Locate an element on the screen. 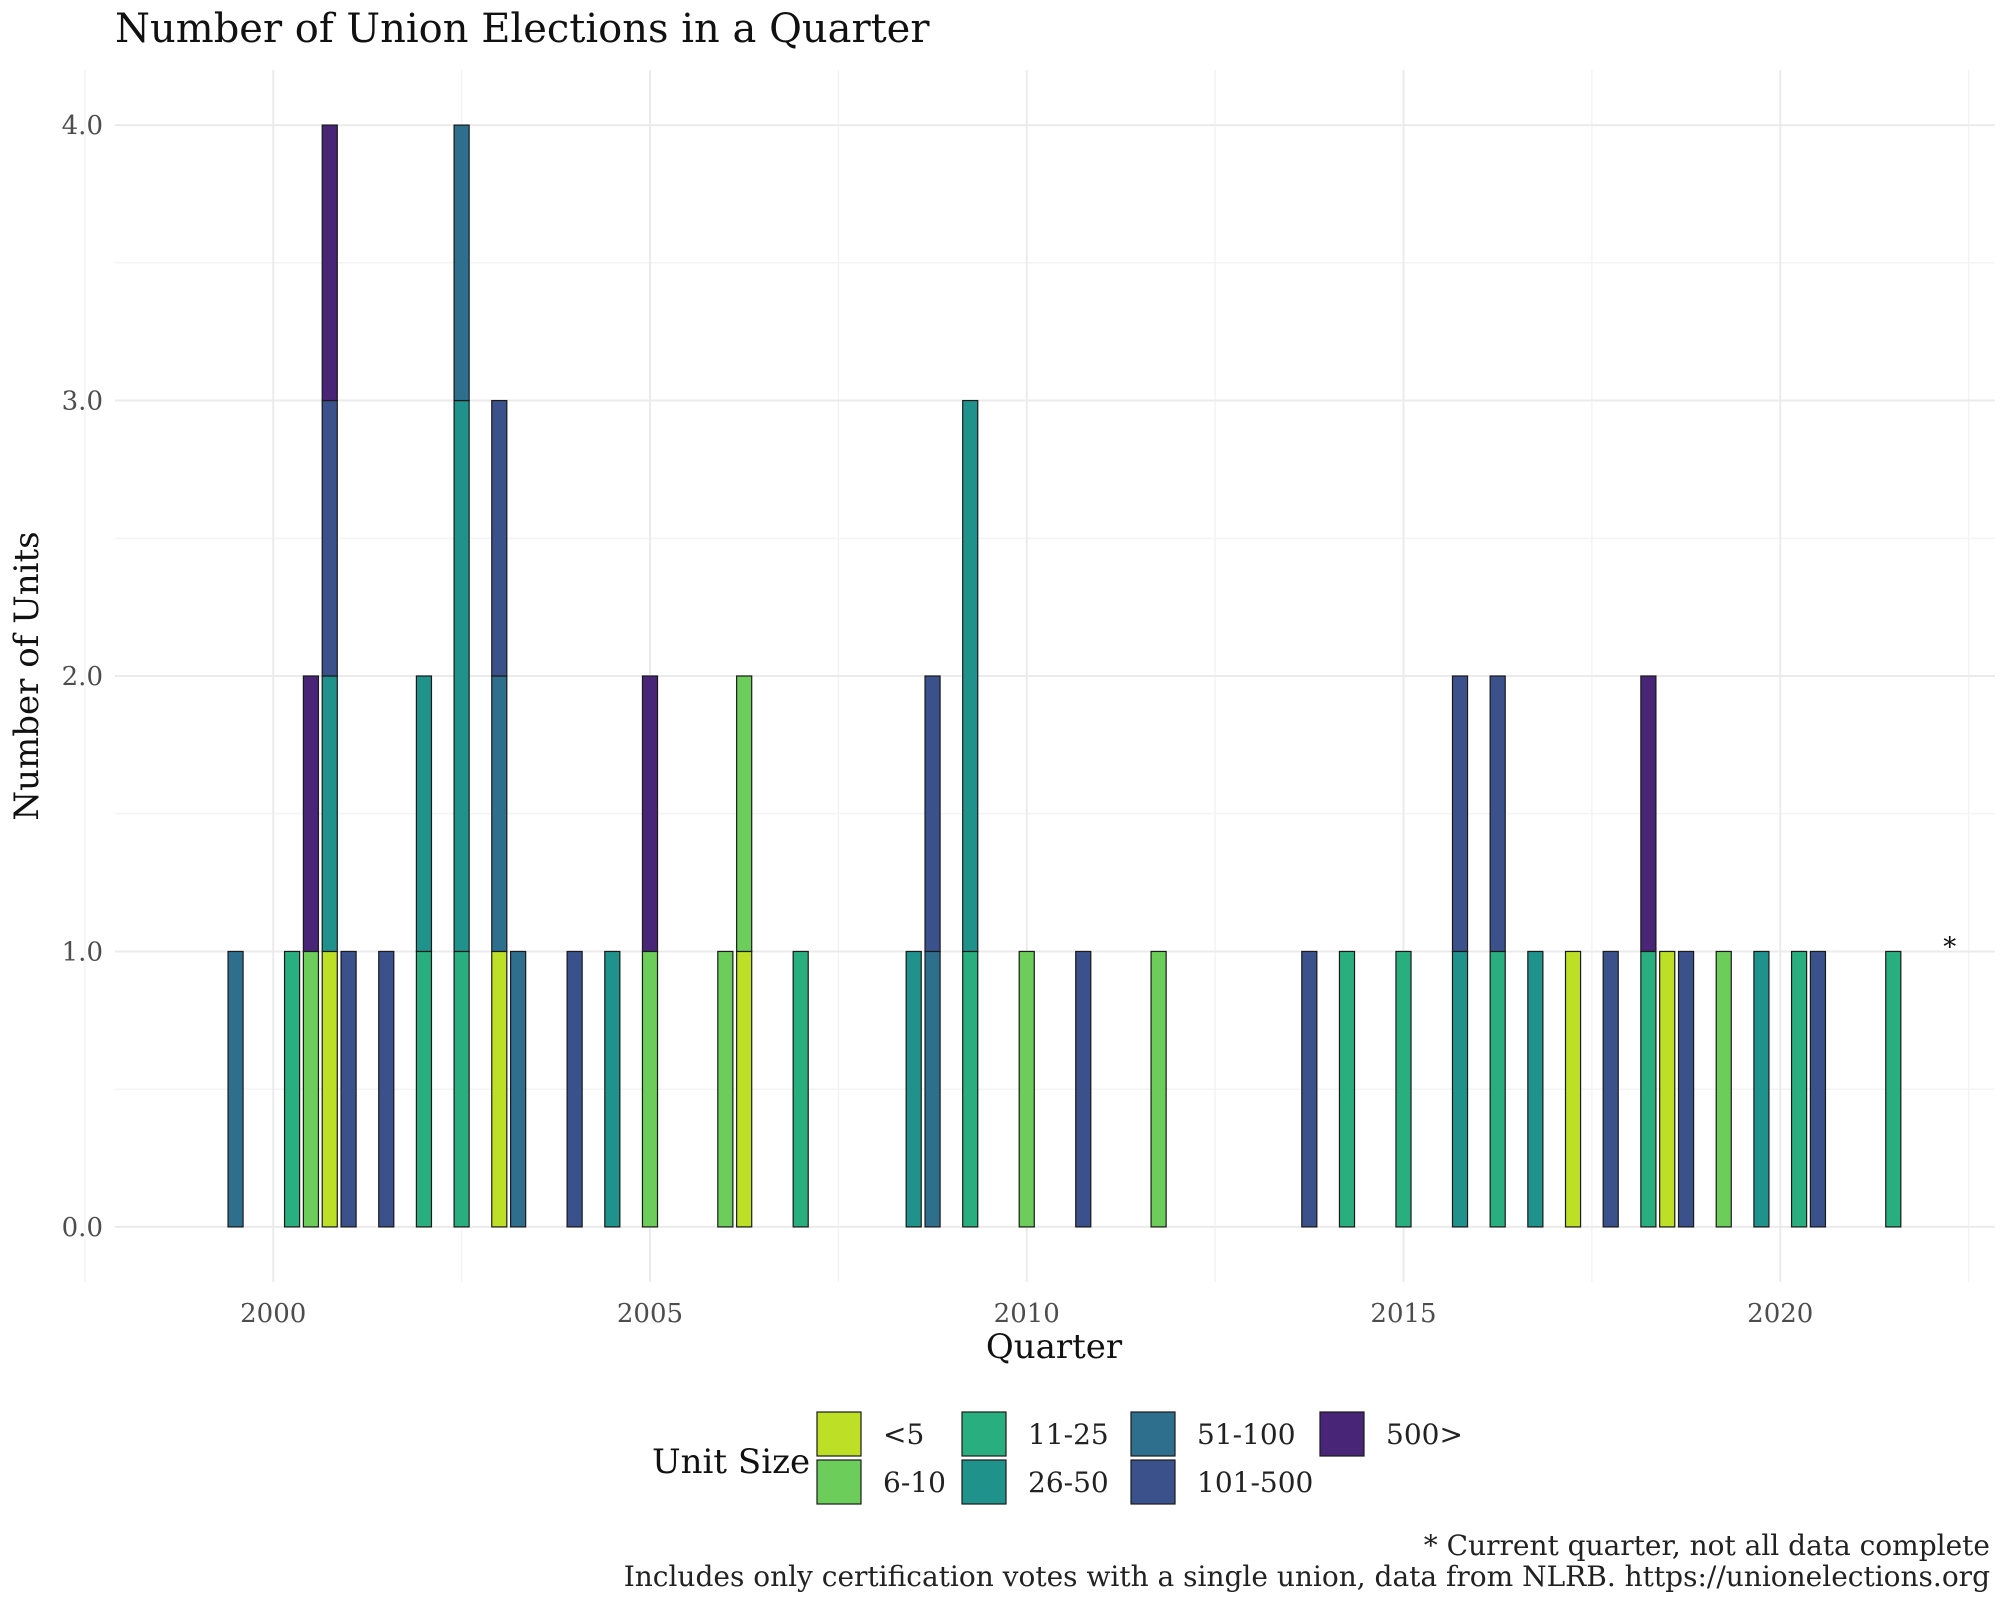 This screenshot has width=2000, height=1600. x-axis-title: Quarter is located at coordinates (1054, 1347).